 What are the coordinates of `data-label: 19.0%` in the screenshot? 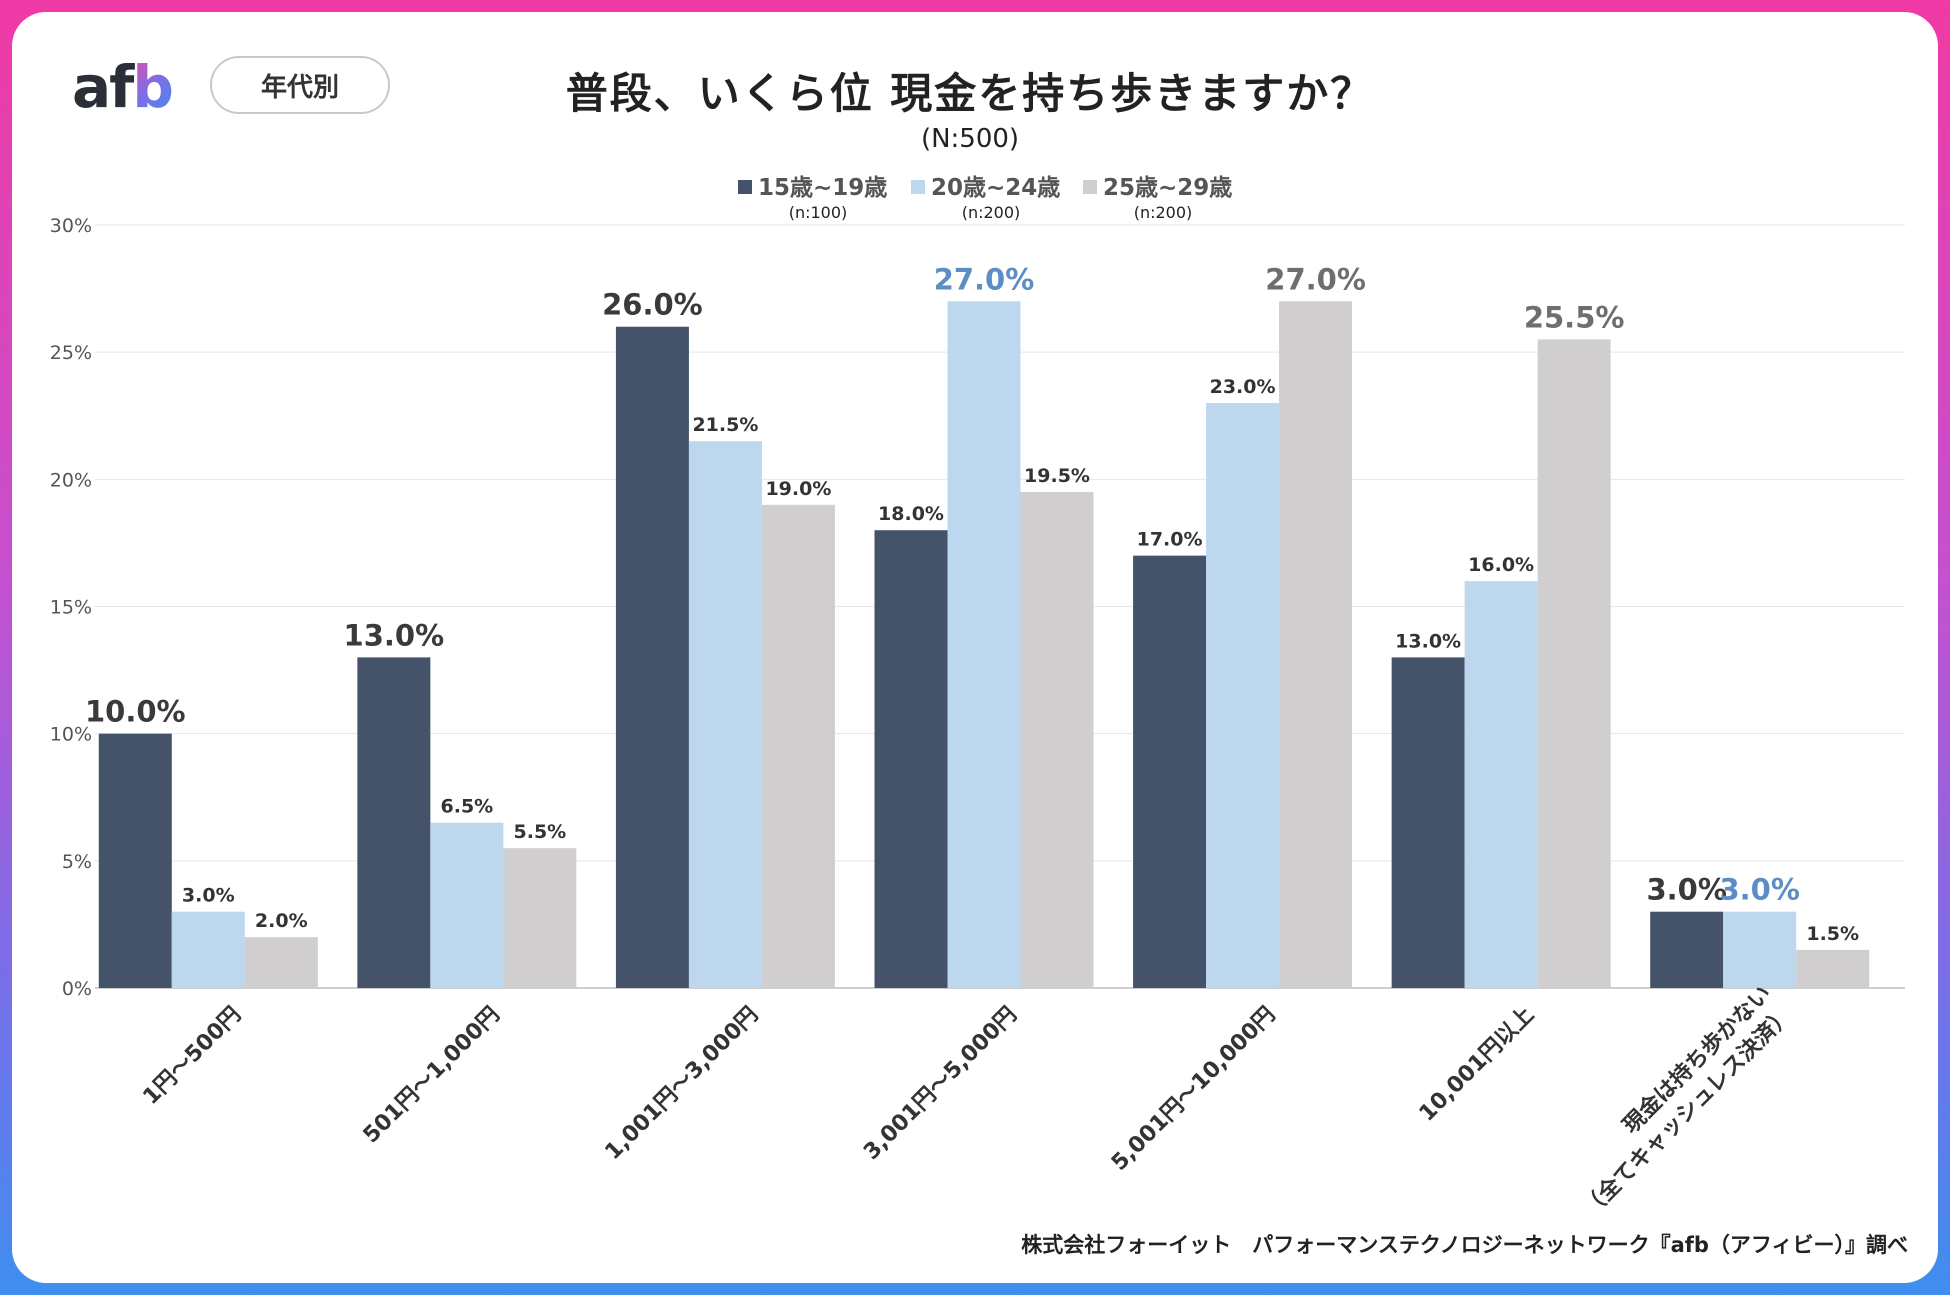 It's located at (798, 489).